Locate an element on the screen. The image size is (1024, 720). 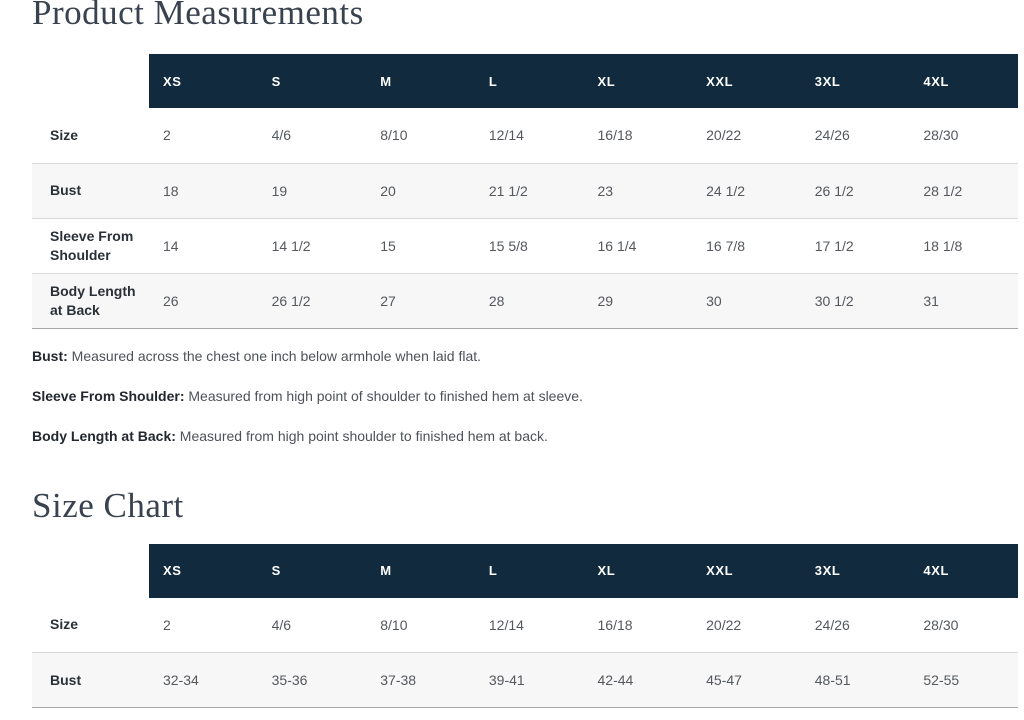
note-sleeve-label: Sleeve From Shoulder: is located at coordinates (108, 395).